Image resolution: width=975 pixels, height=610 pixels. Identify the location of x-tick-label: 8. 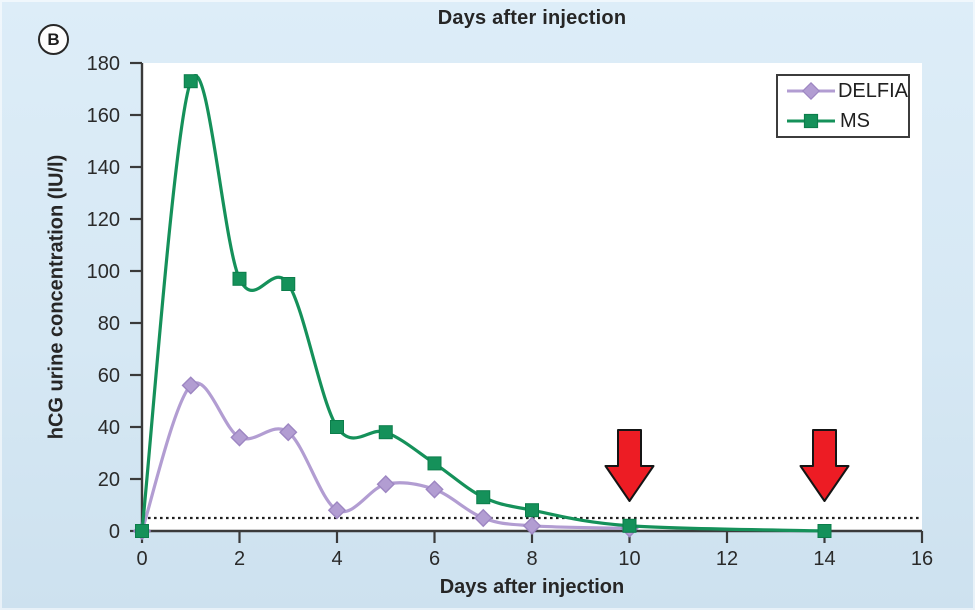
(531, 559).